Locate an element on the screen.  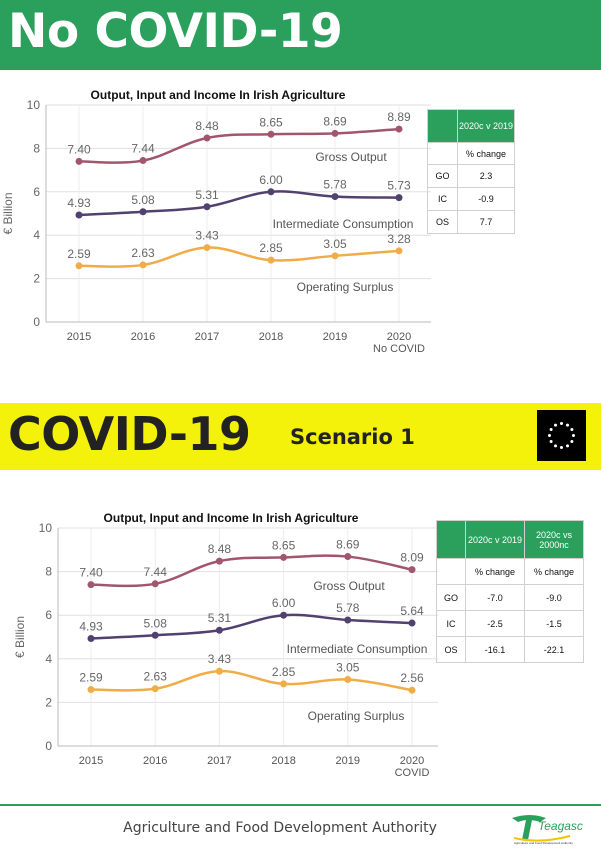
y-tick-label: 8 is located at coordinates (48, 572).